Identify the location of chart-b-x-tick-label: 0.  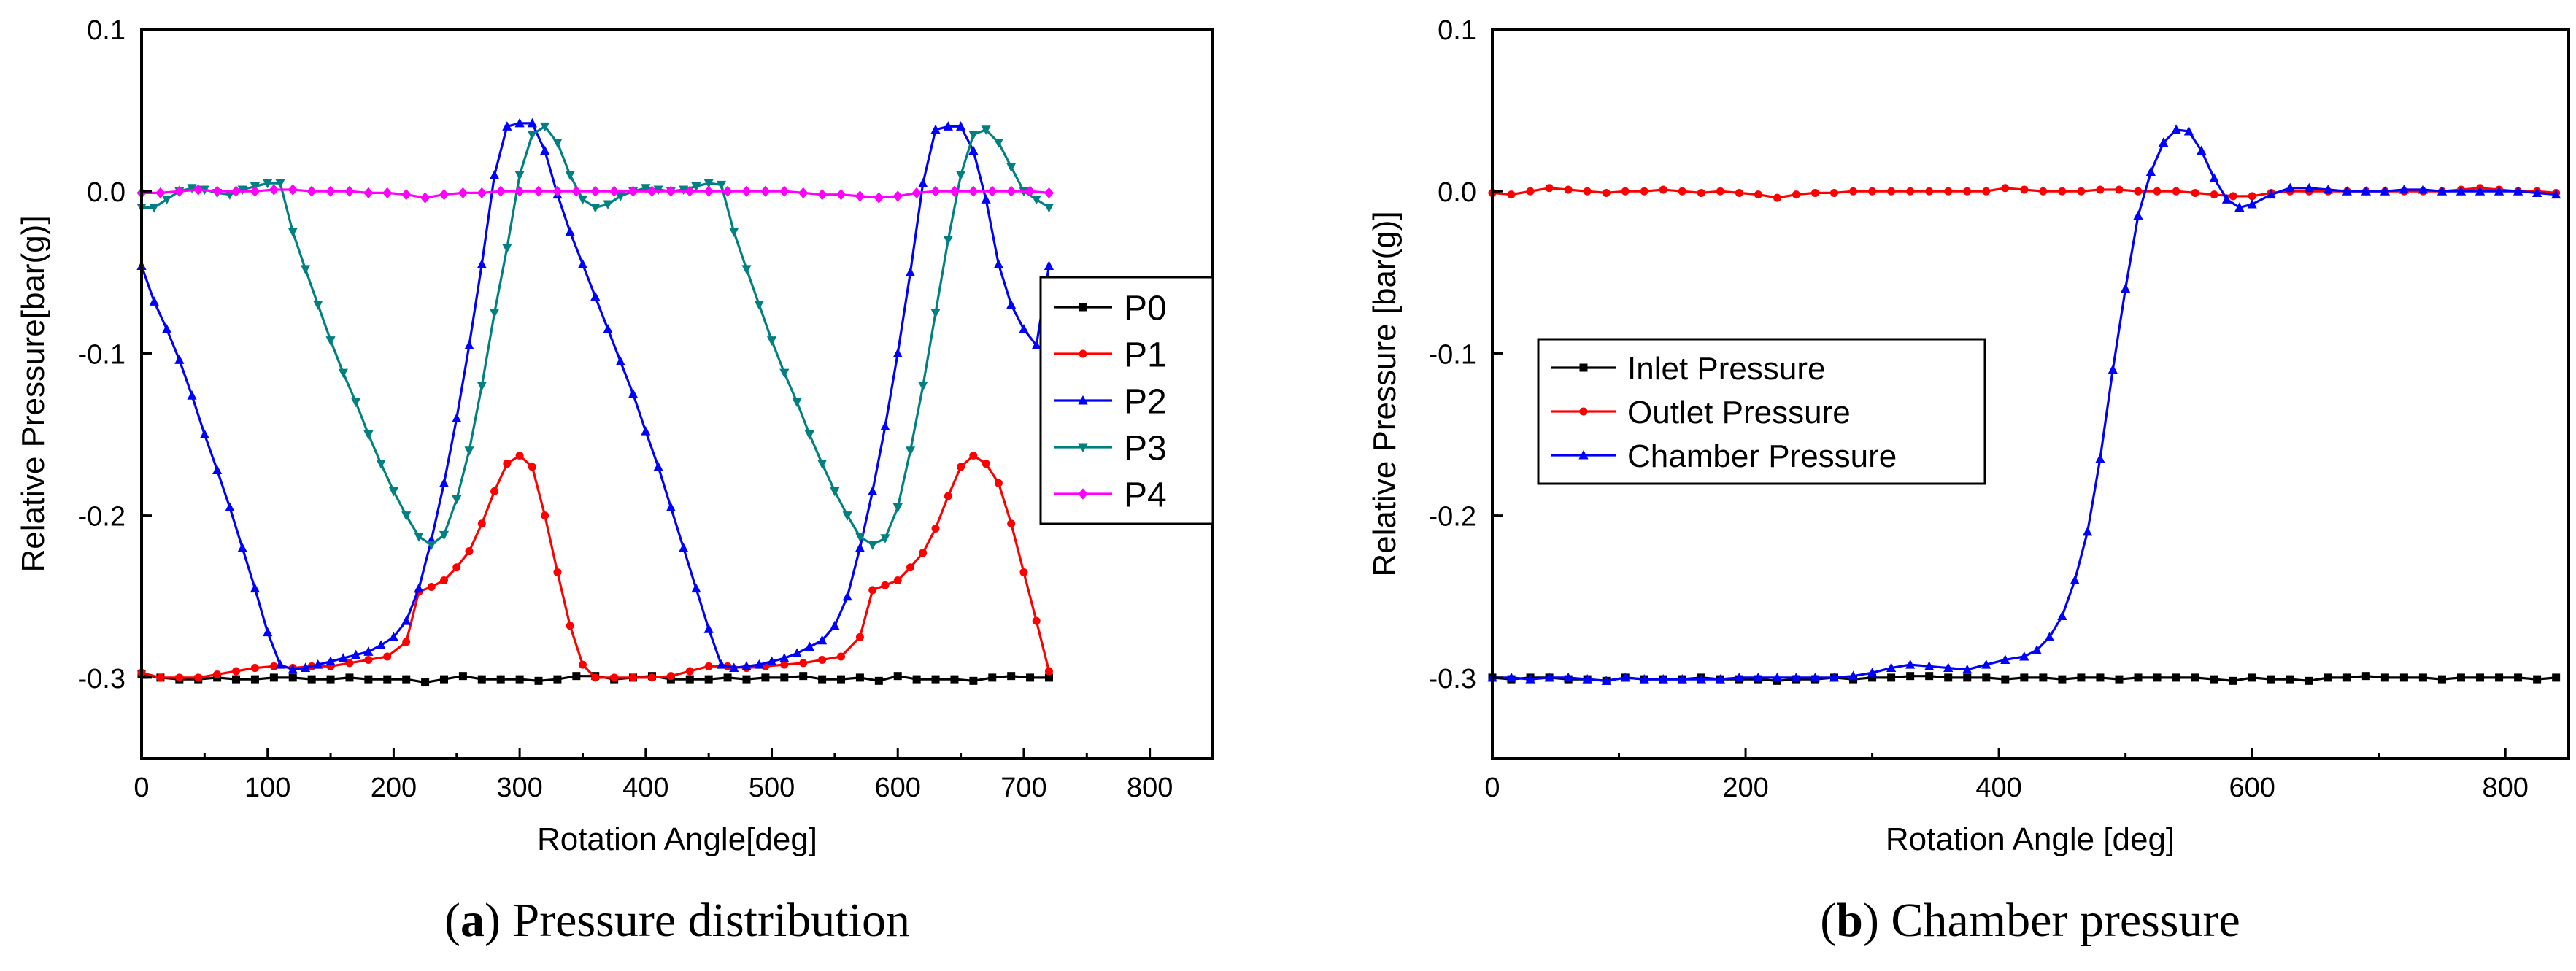
(1492, 788).